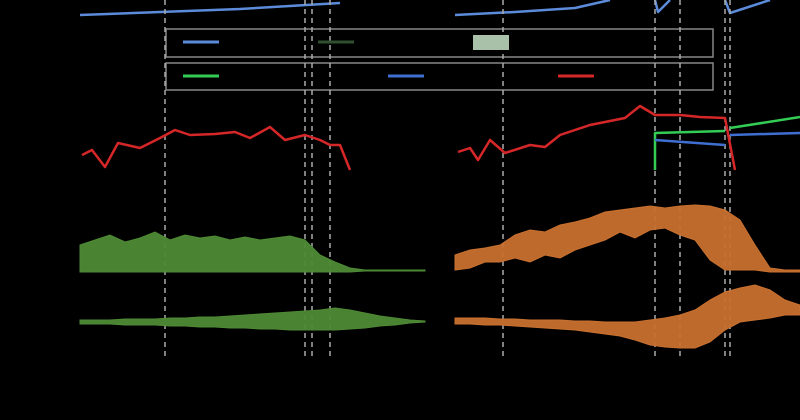  Describe the element at coordinates (491, 42) in the screenshot. I see `legend-swatch` at that location.